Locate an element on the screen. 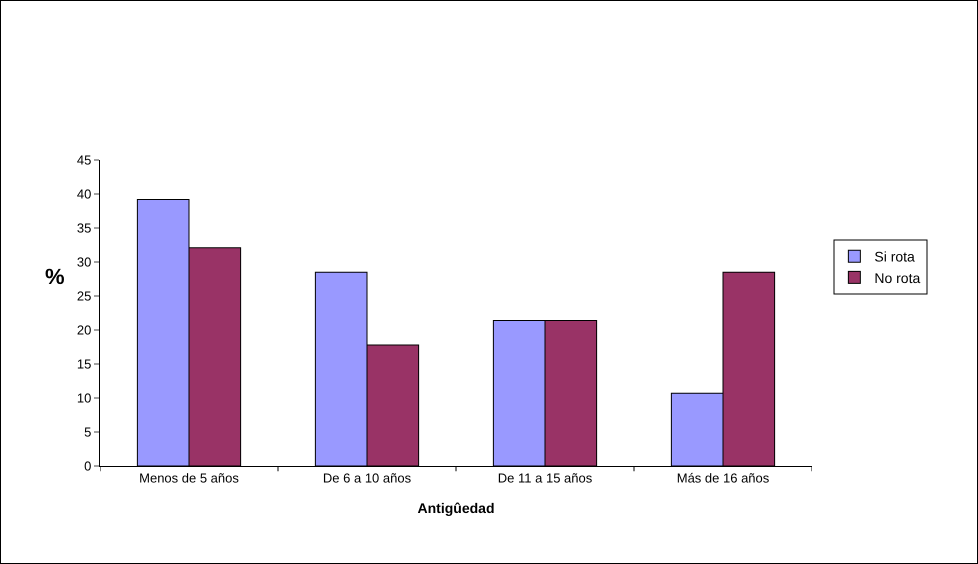  x-tick-label: Más de 16 años is located at coordinates (723, 478).